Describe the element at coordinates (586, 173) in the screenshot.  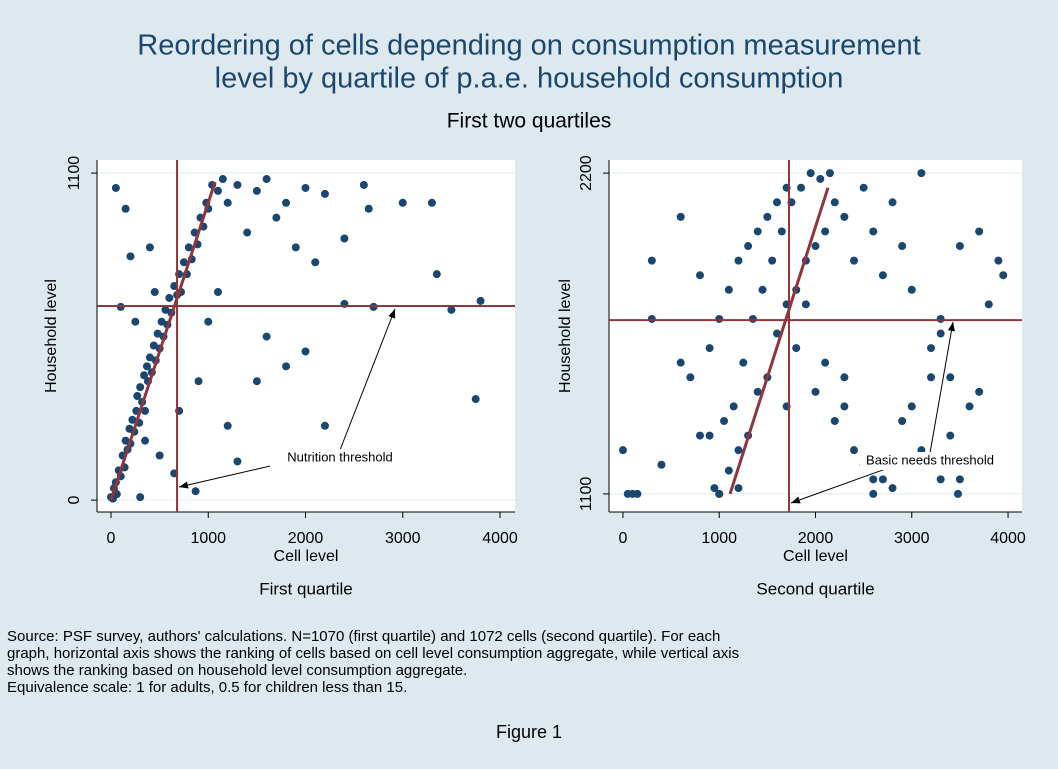
I see `y-tick-label: 2200` at that location.